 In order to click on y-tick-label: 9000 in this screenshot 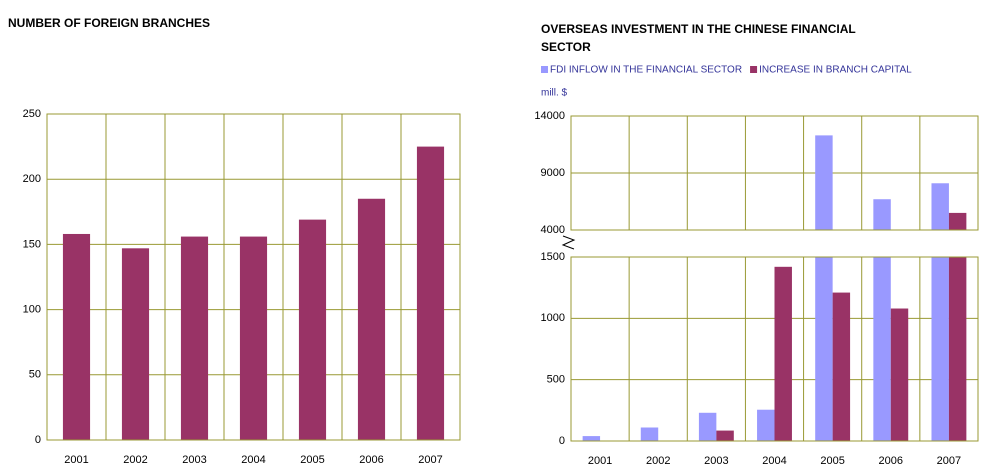, I will do `click(553, 173)`.